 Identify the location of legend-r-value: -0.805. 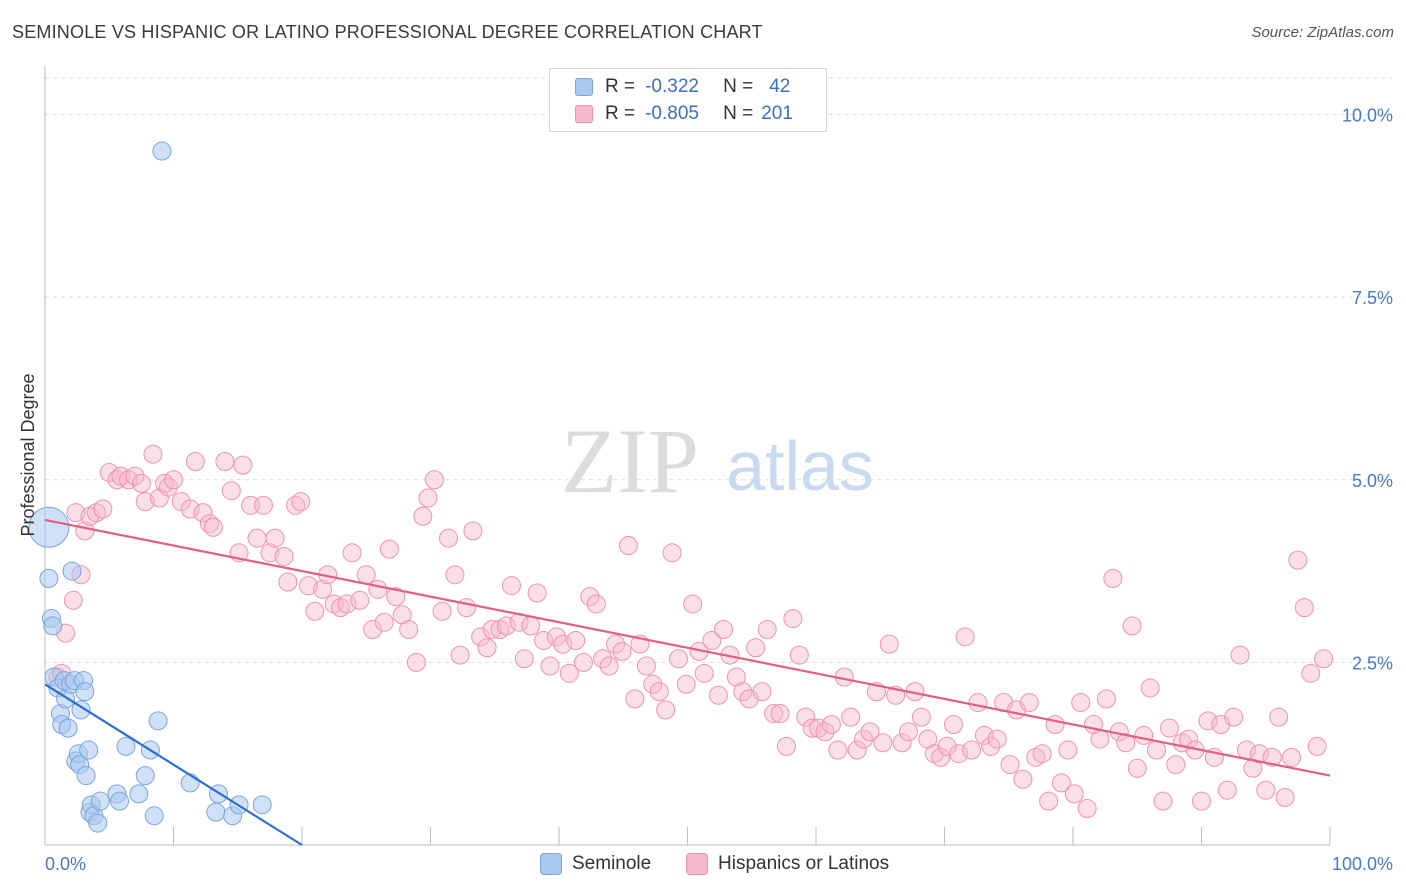
(672, 113).